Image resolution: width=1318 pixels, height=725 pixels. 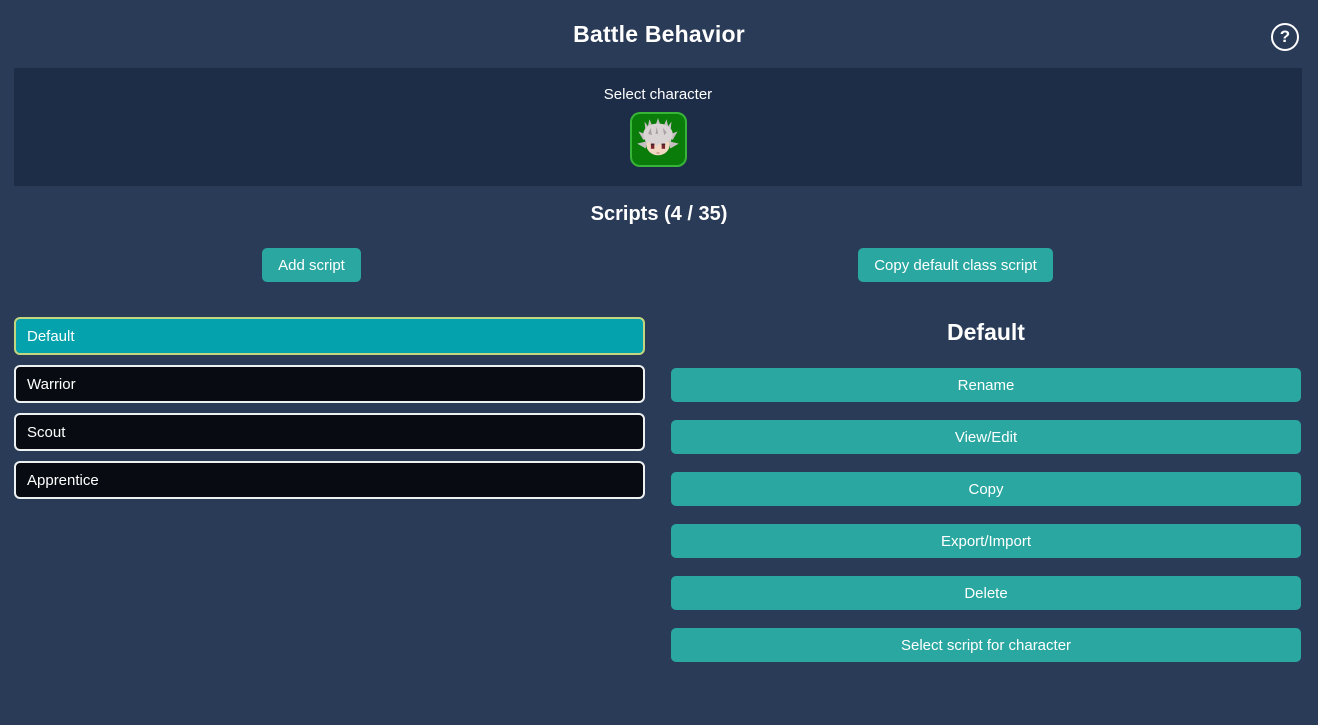 What do you see at coordinates (986, 593) in the screenshot?
I see `delete-button: Delete` at bounding box center [986, 593].